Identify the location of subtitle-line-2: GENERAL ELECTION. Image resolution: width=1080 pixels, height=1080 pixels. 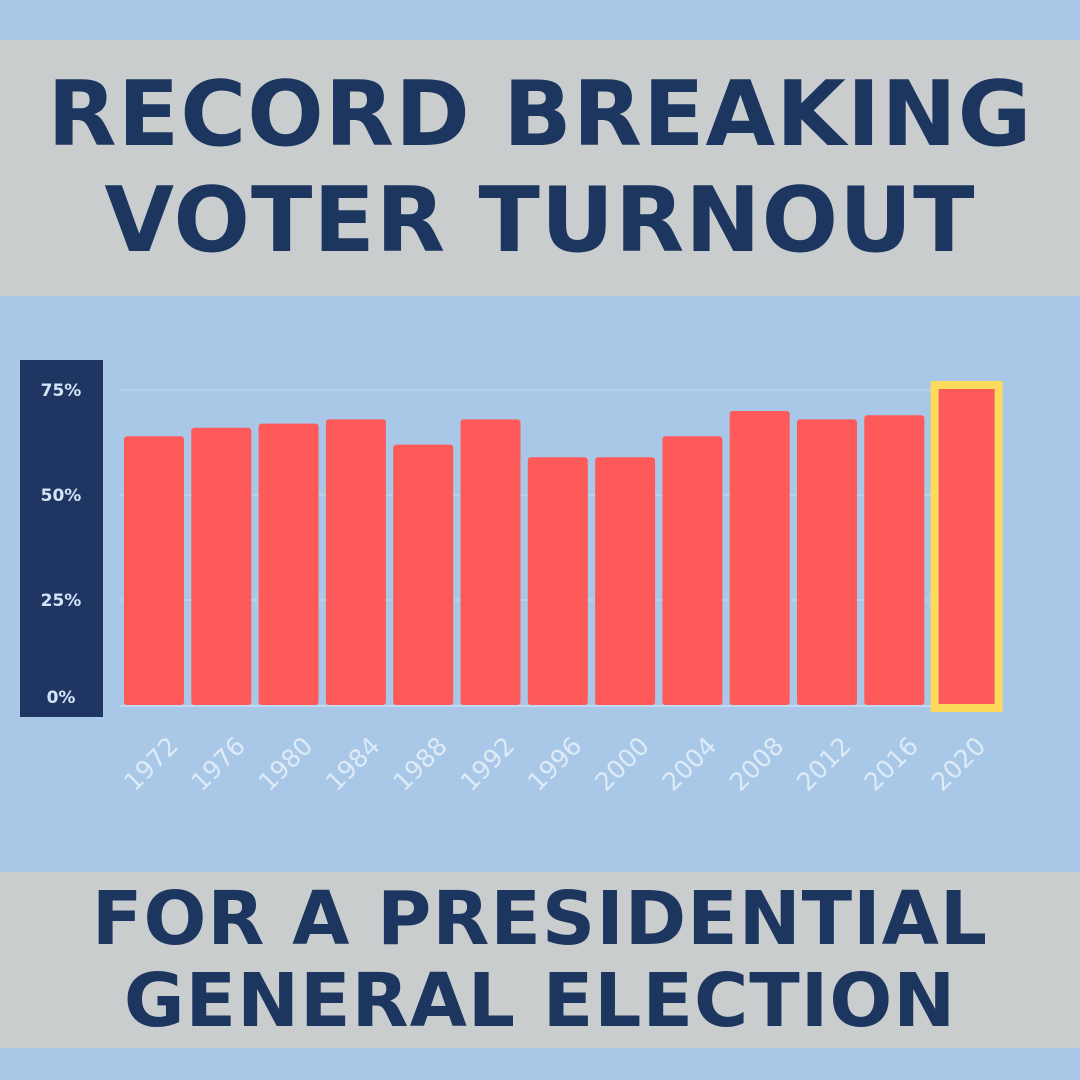
(540, 1001).